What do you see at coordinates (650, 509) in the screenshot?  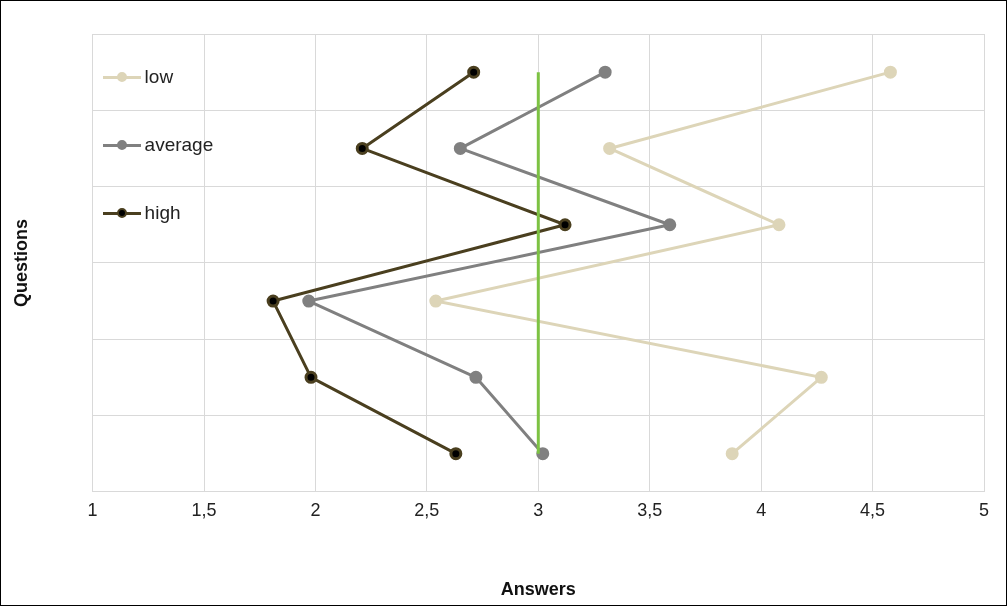 I see `x-tick-label: 3,5` at bounding box center [650, 509].